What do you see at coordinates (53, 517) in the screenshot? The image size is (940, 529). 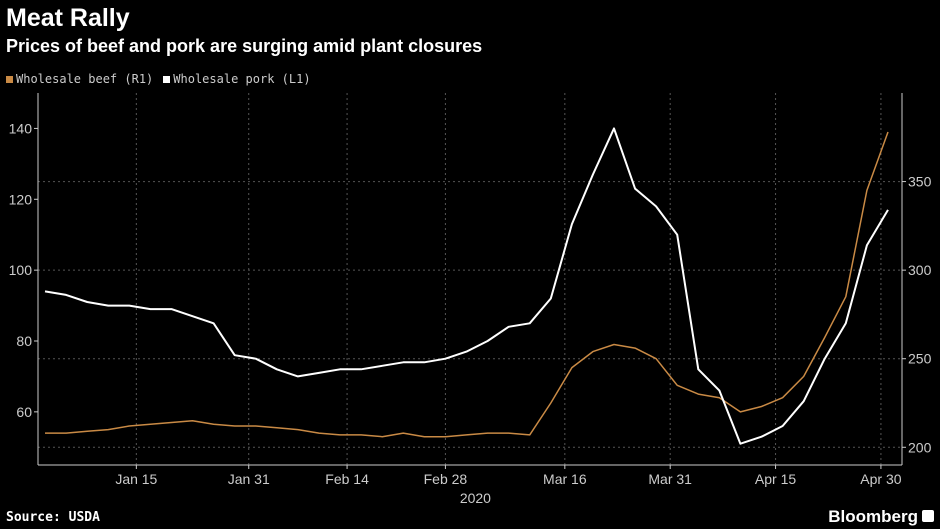 I see `source-note: Source: USDA` at bounding box center [53, 517].